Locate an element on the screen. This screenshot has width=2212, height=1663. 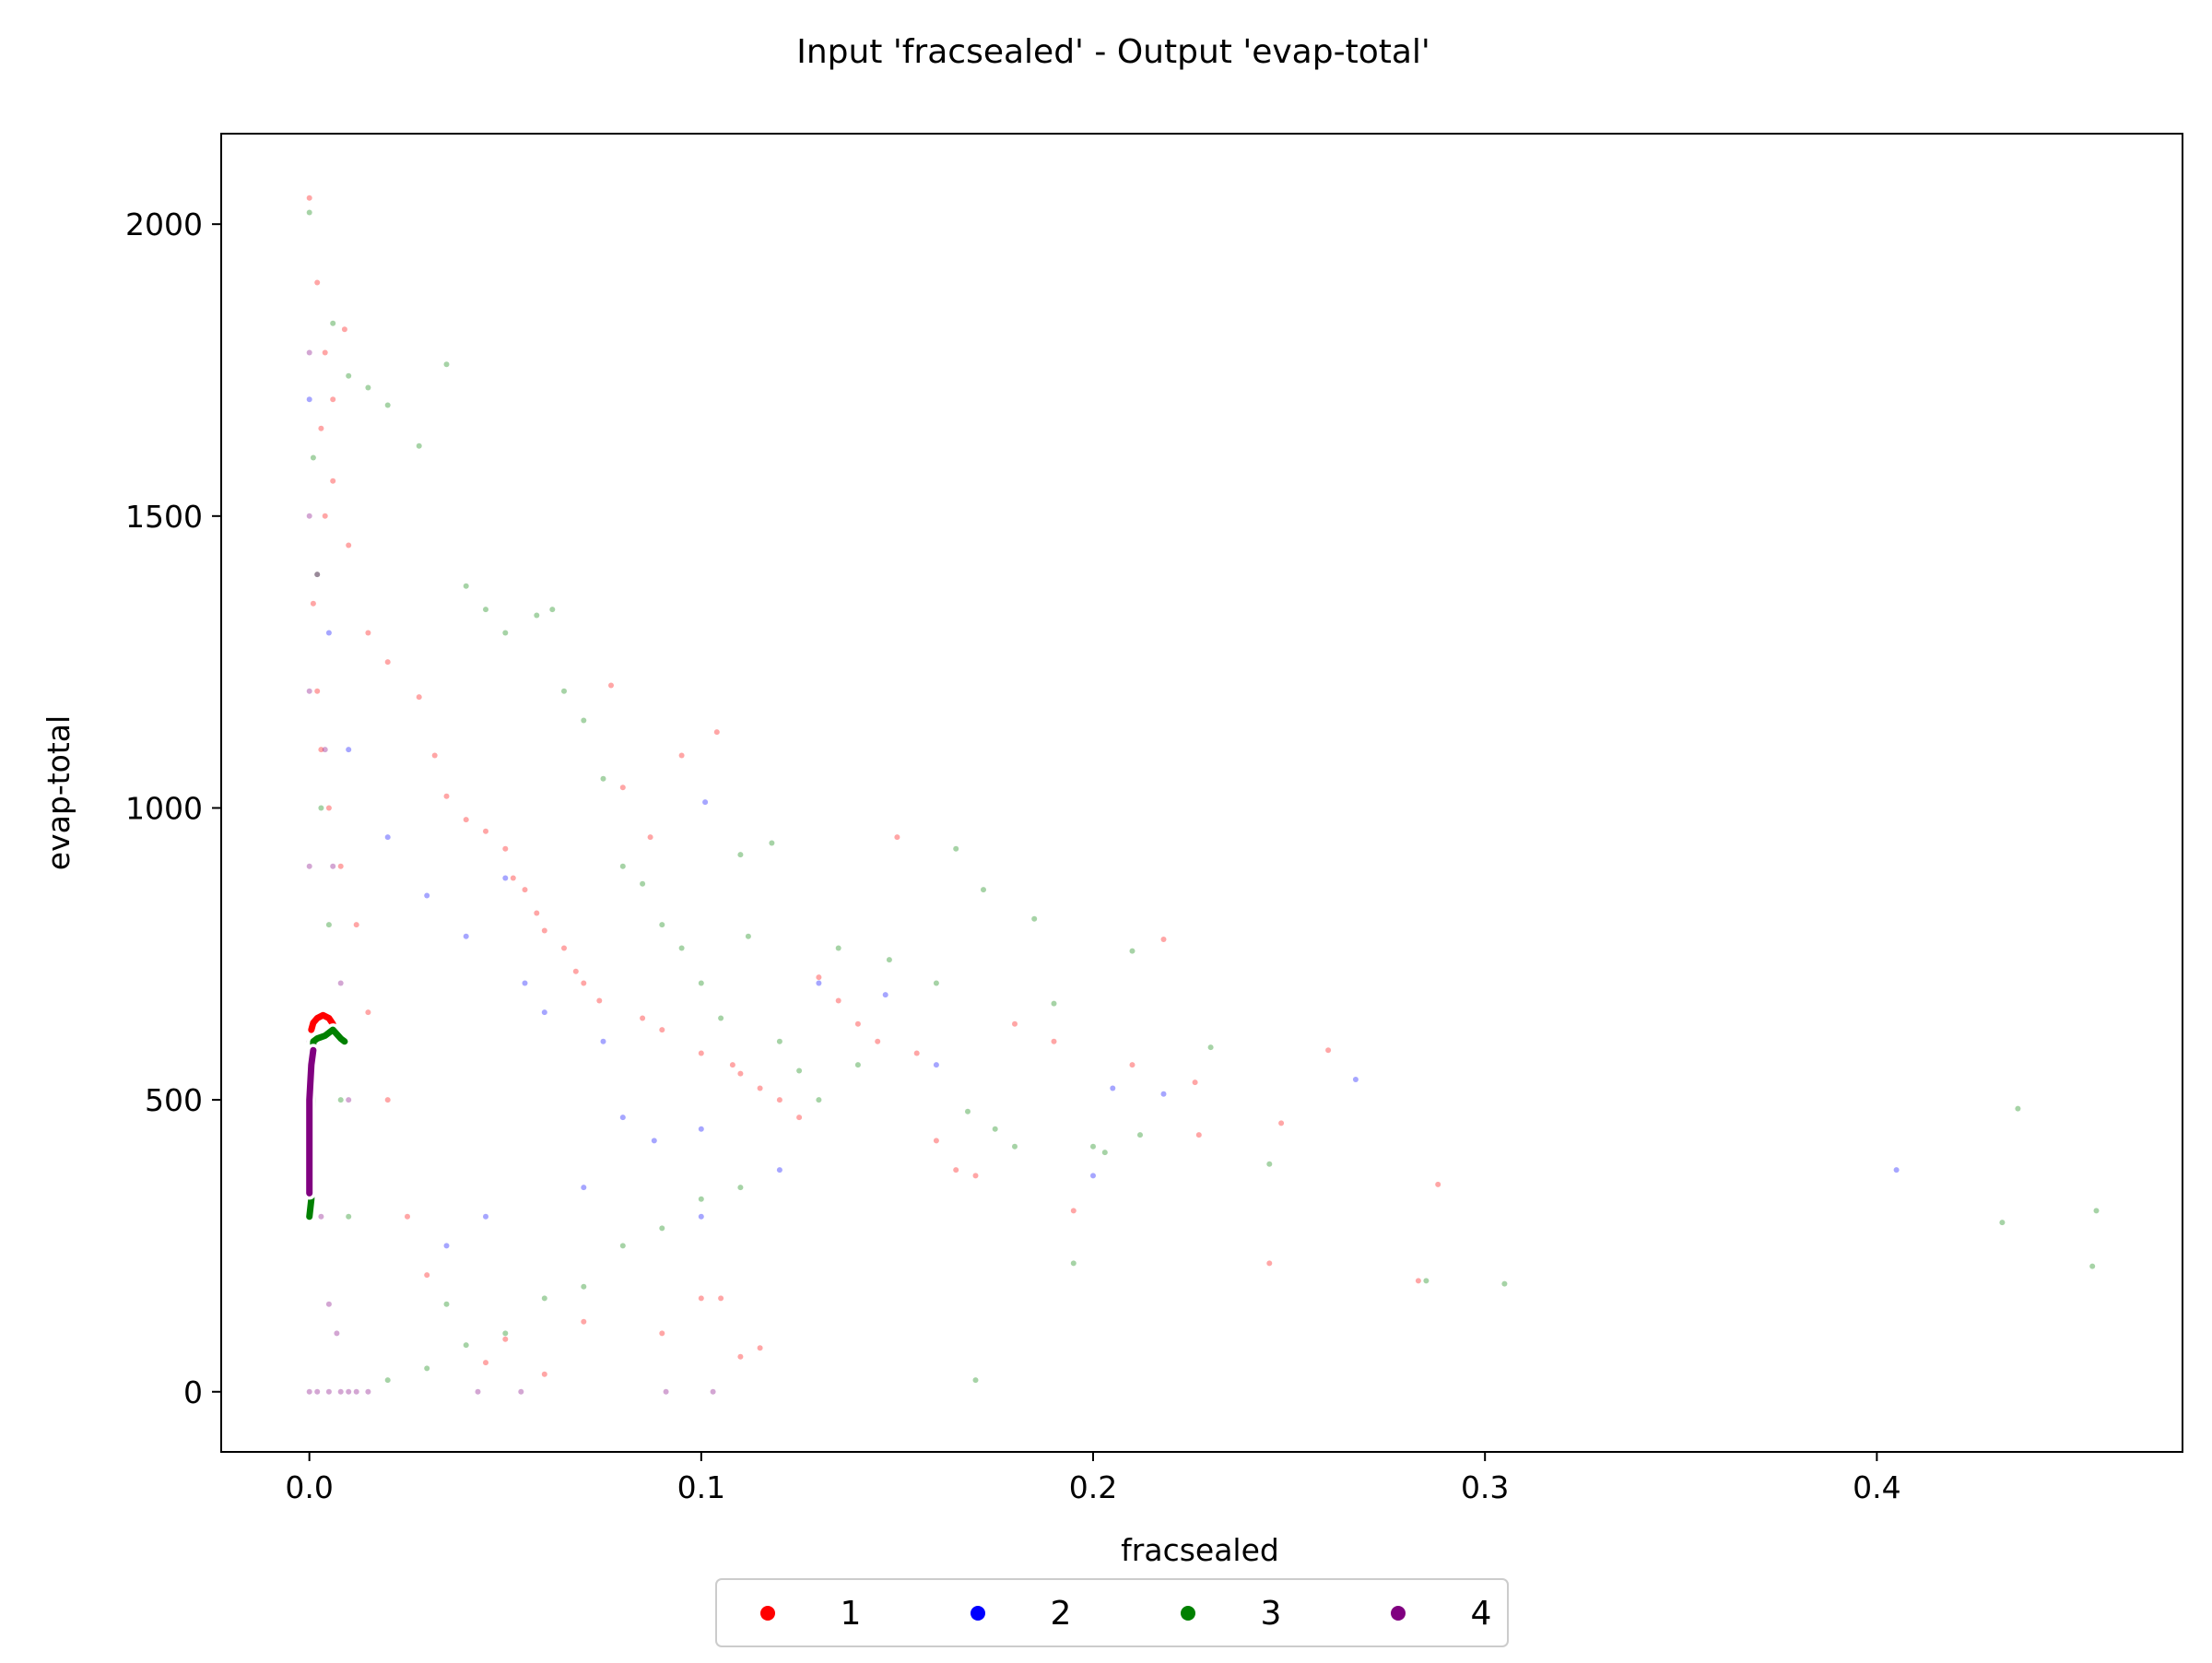
x-tick-label: 0.0 is located at coordinates (309, 1487).